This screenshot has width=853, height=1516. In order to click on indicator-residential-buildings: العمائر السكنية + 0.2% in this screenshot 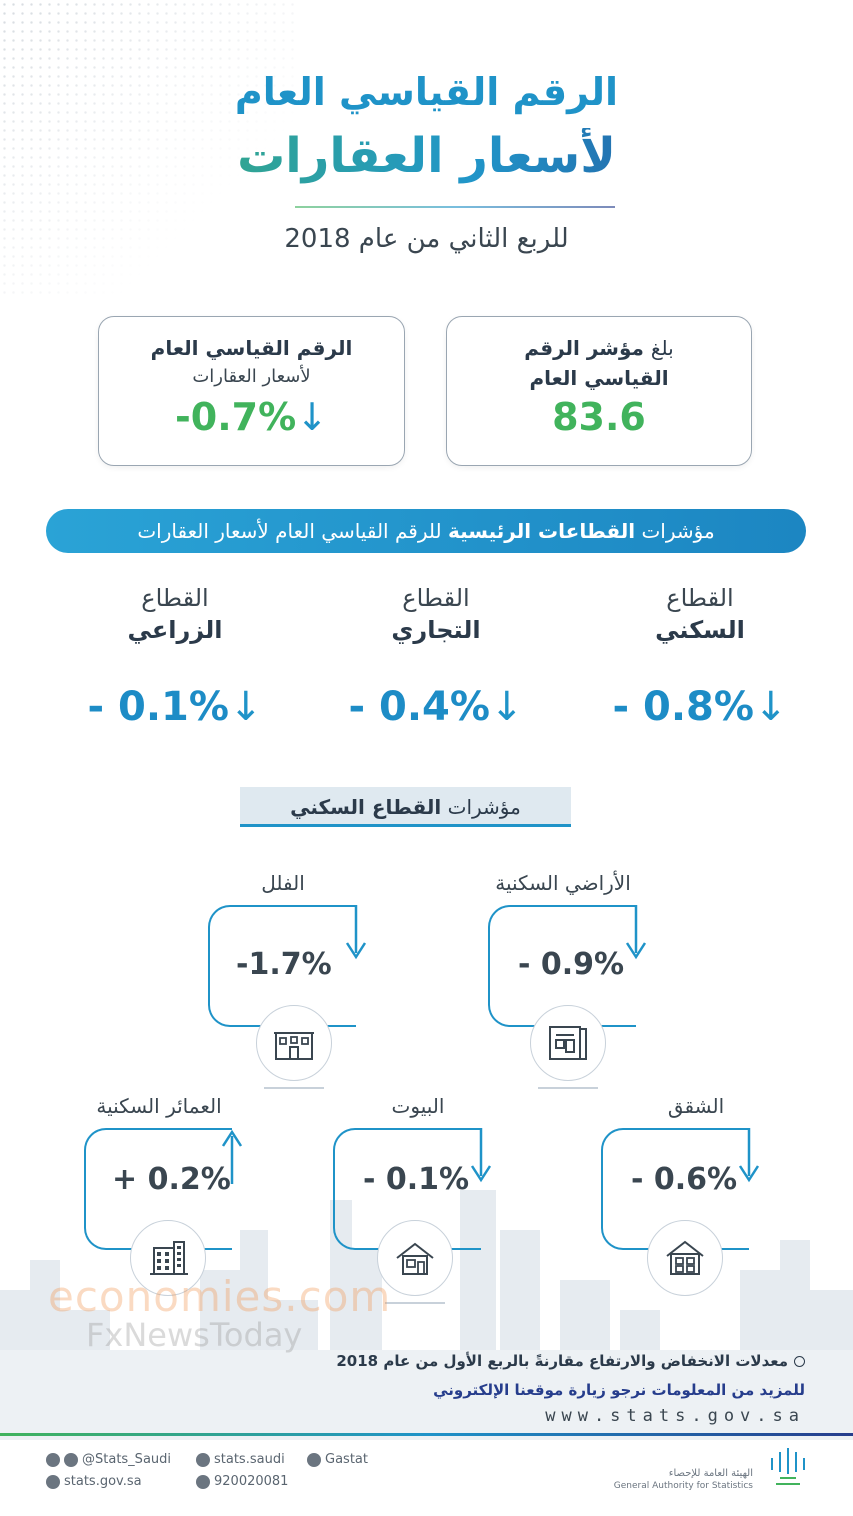, I will do `click(164, 1201)`.